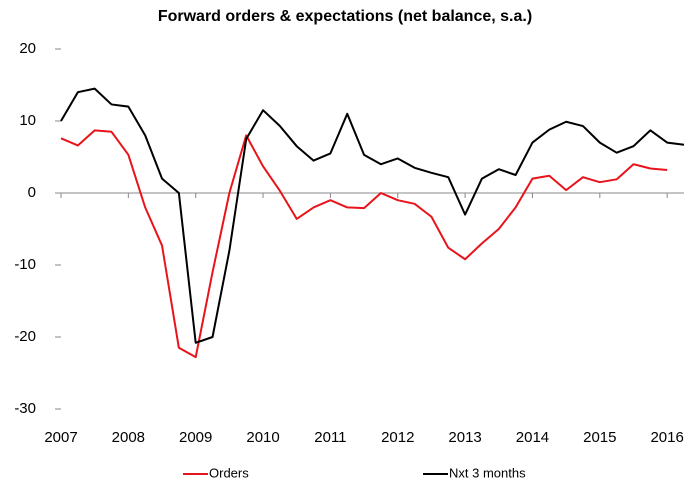 This screenshot has height=484, width=693. What do you see at coordinates (532, 437) in the screenshot?
I see `x-tick-label: 2014` at bounding box center [532, 437].